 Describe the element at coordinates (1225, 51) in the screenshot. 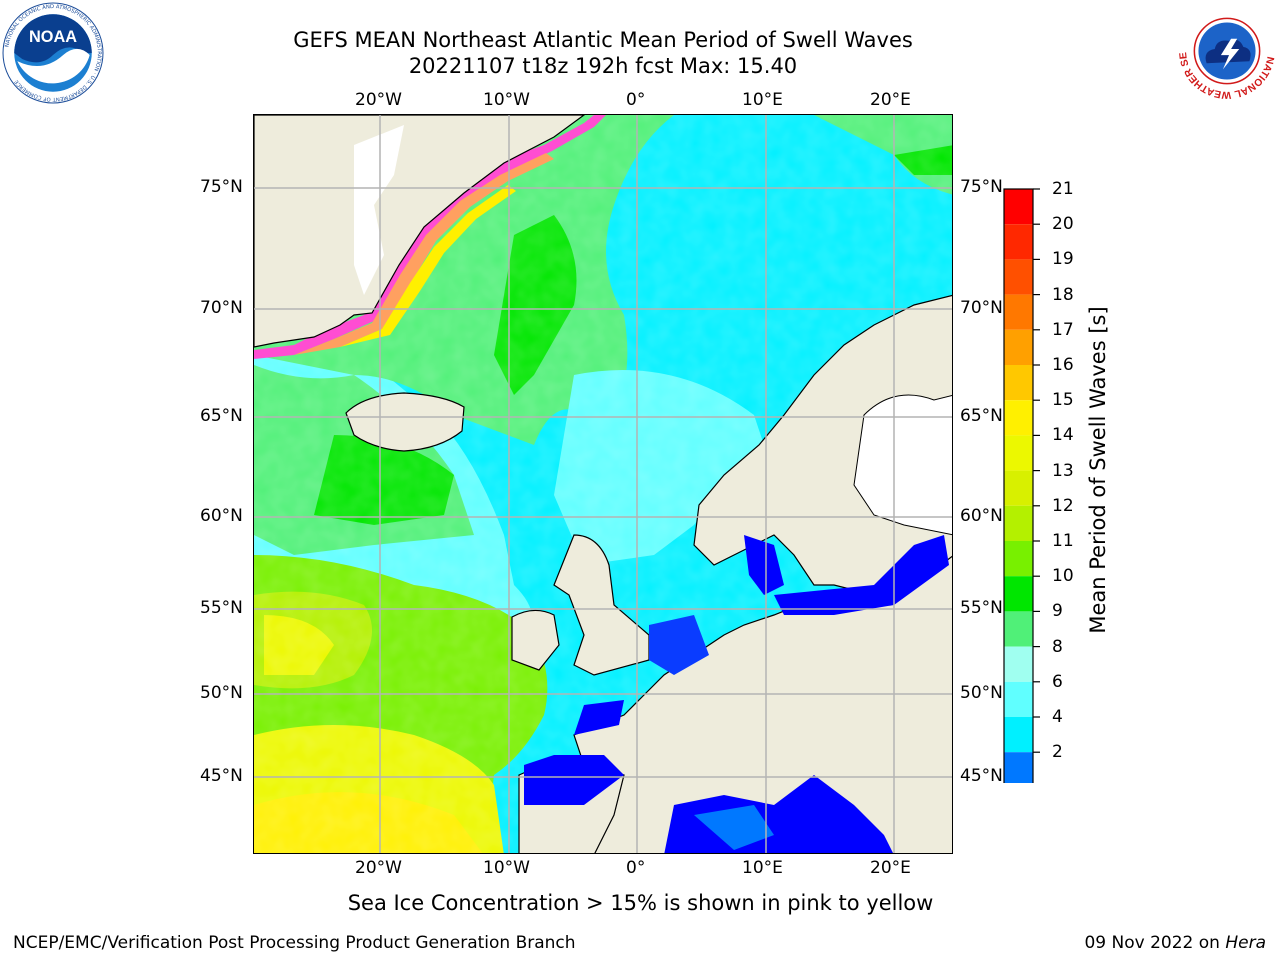

I see `nws-logo: NATIONAL WEATHER SERVICE` at that location.